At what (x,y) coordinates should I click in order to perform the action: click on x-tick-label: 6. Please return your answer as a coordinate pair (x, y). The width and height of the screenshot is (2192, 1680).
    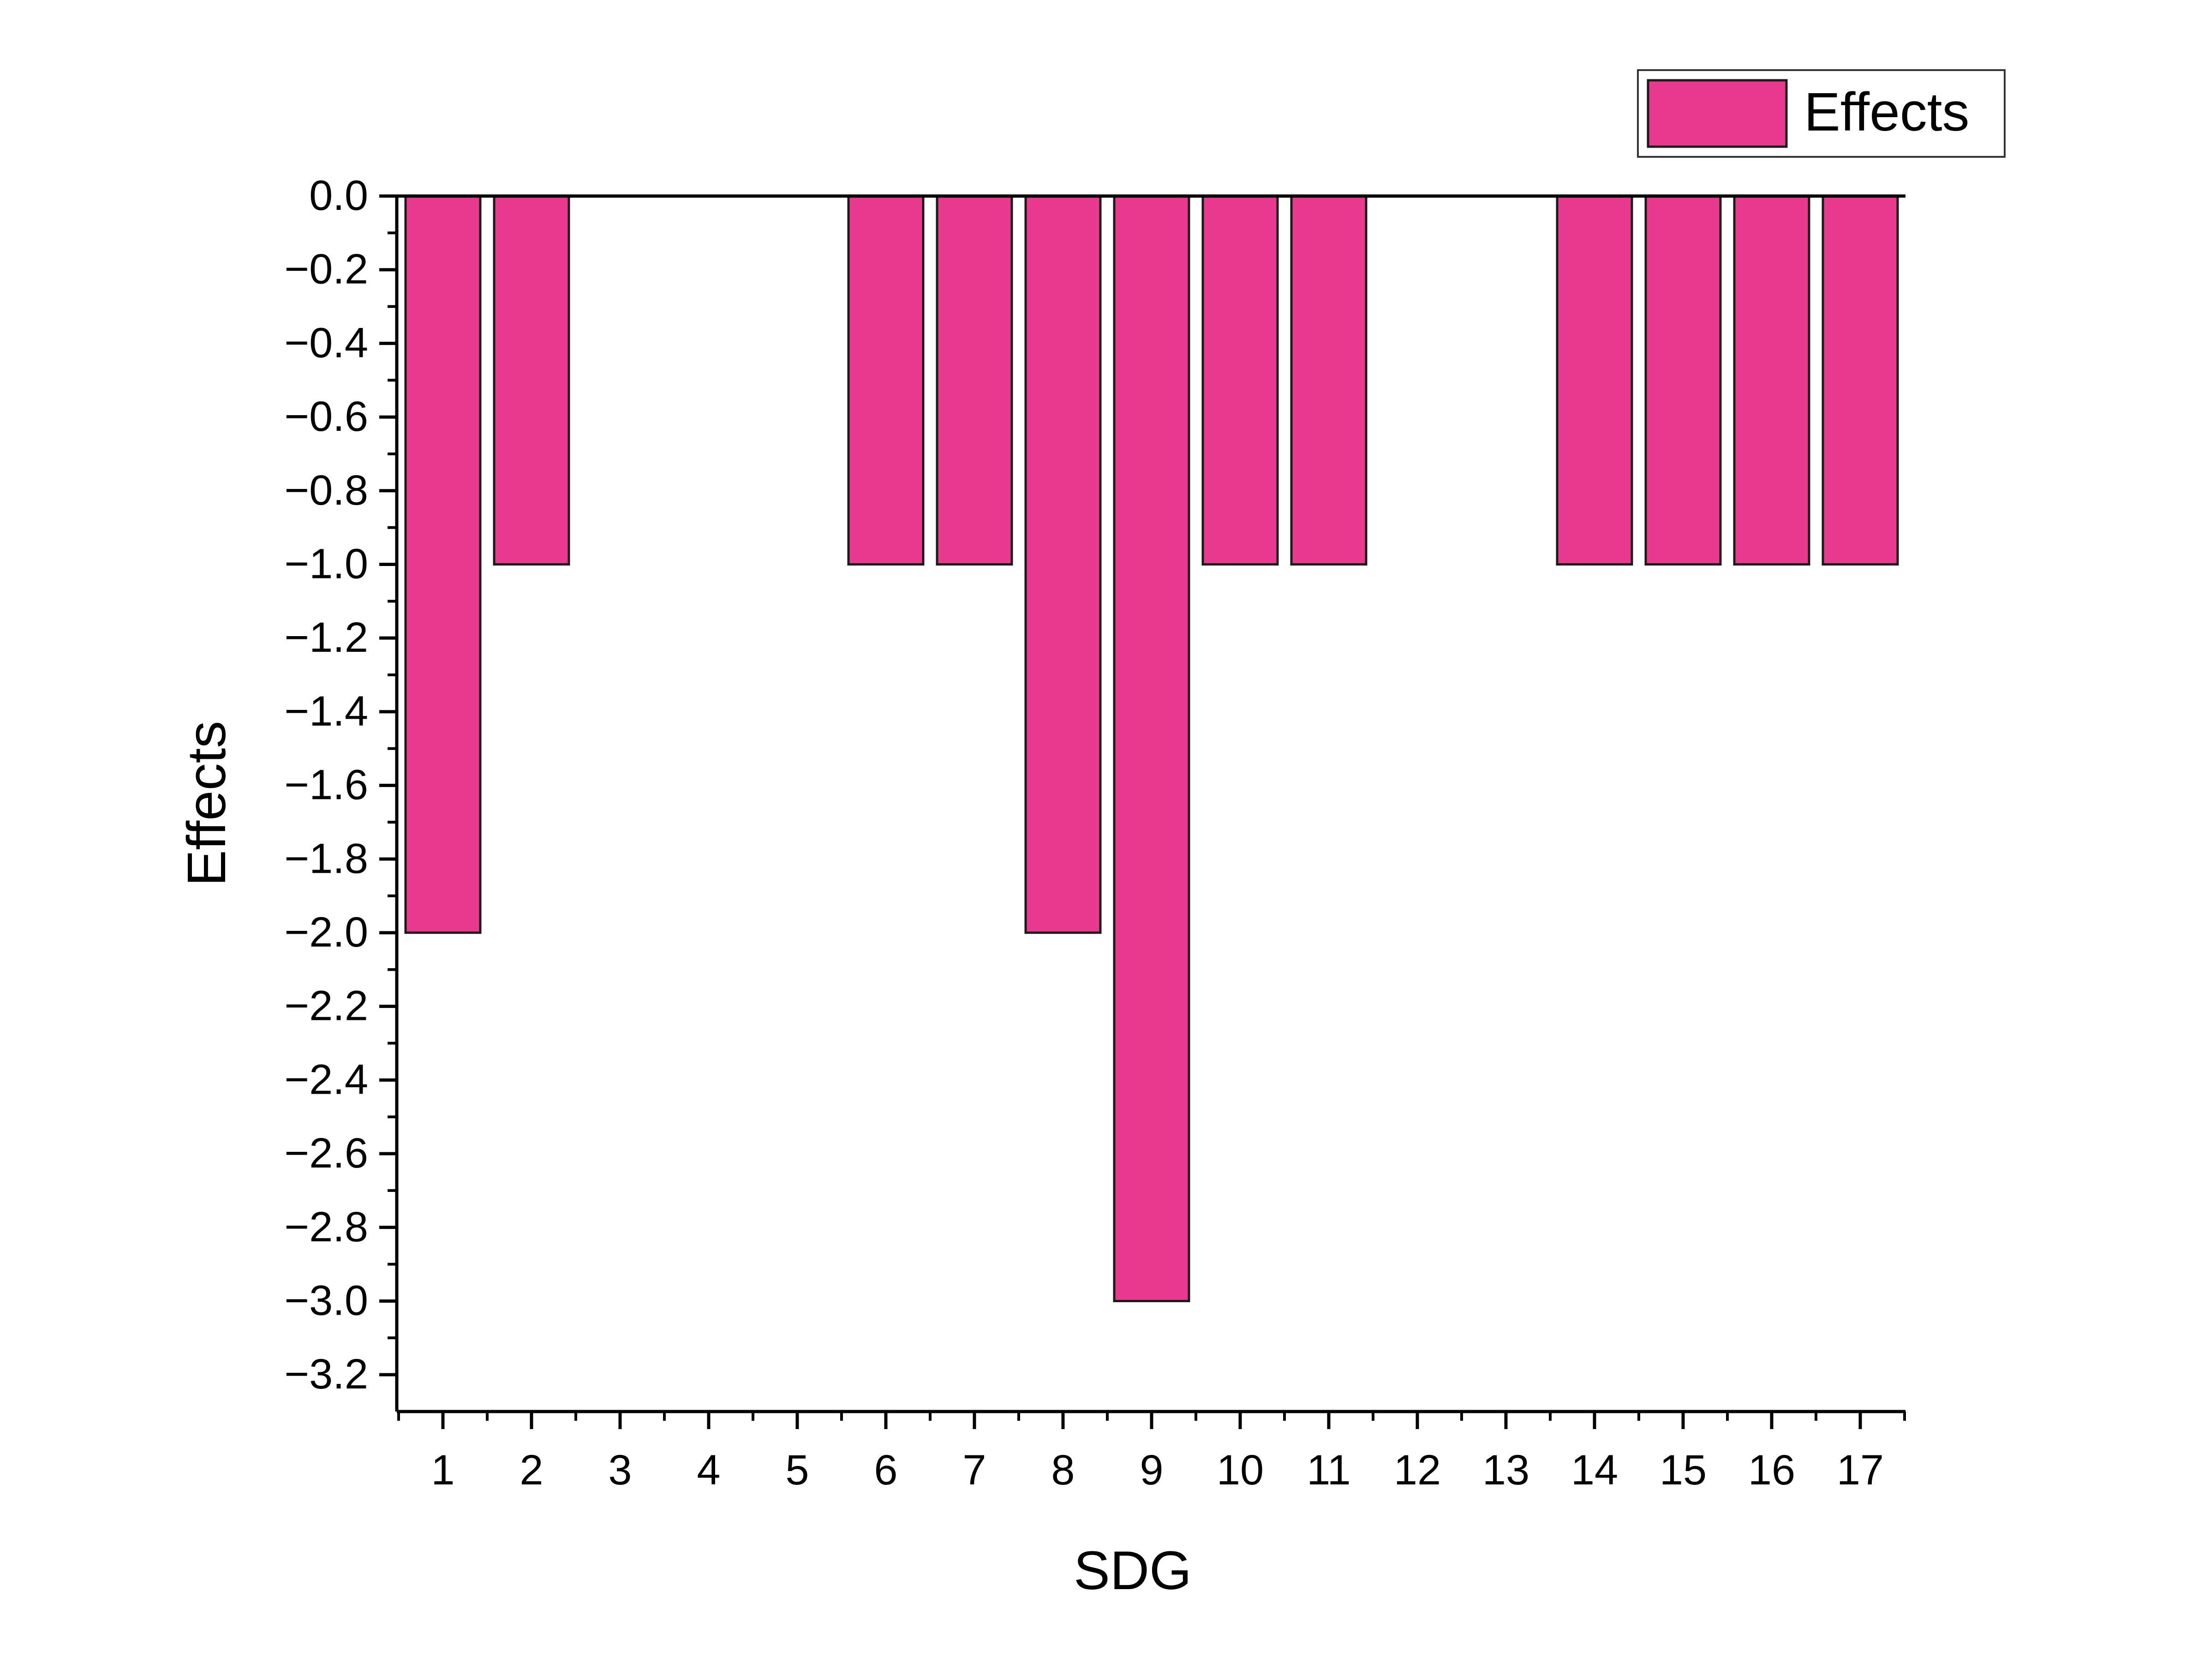
    Looking at the image, I should click on (885, 1470).